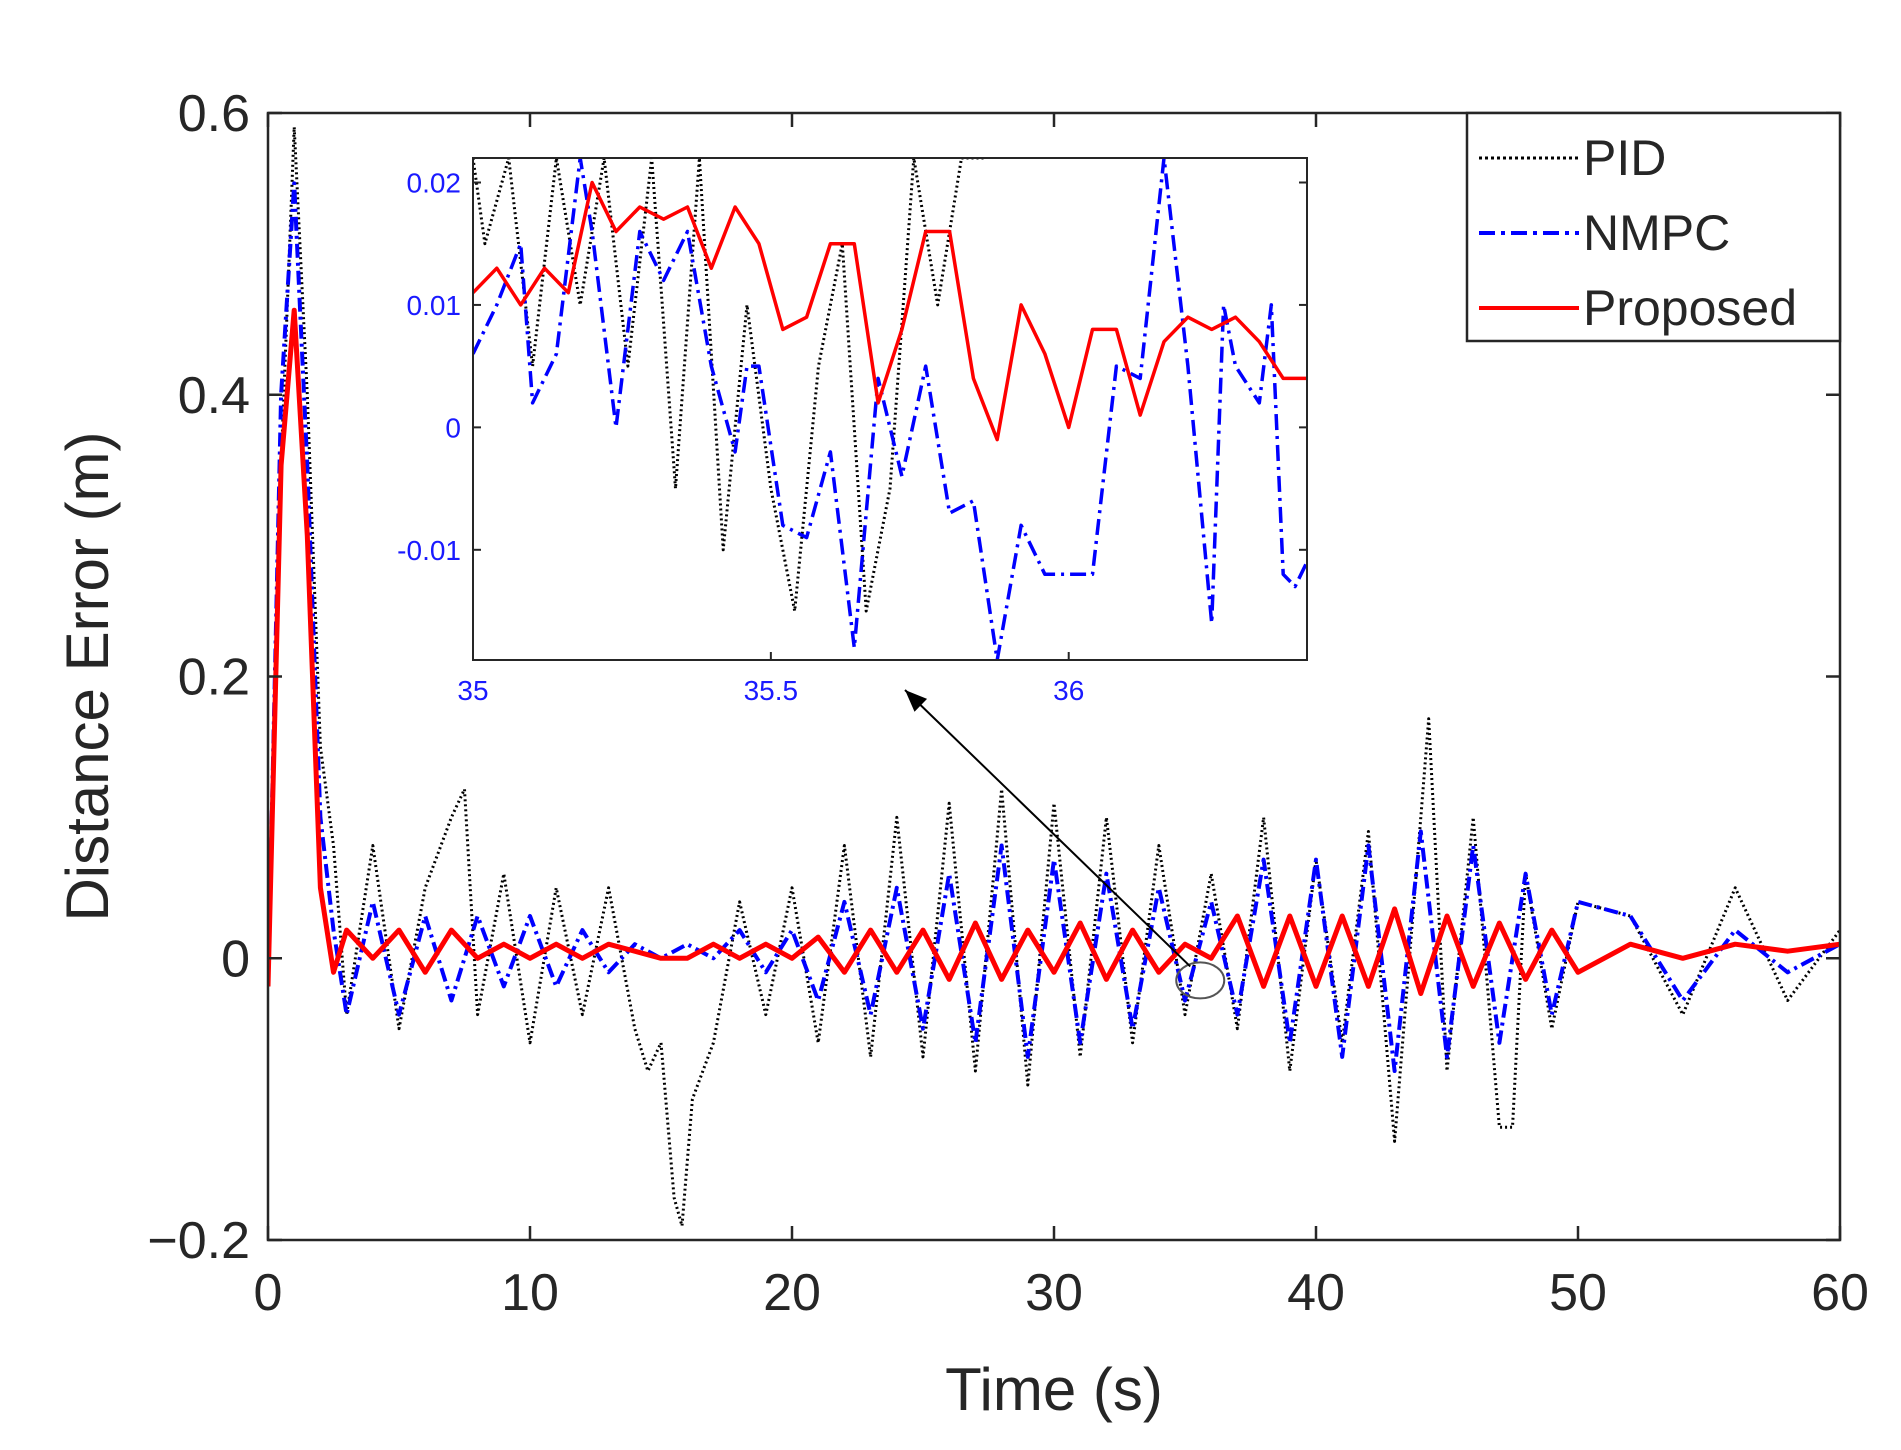 This screenshot has width=1901, height=1450. What do you see at coordinates (214, 396) in the screenshot?
I see `y-tick-label: 0.4` at bounding box center [214, 396].